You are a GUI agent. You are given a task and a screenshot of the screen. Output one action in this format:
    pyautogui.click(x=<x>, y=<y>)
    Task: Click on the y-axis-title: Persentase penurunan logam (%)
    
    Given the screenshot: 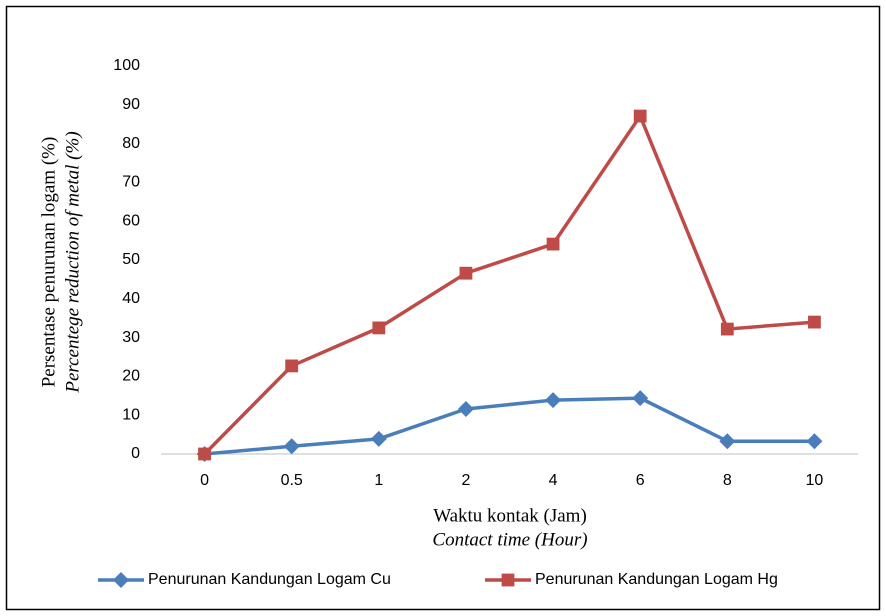 What is the action you would take?
    pyautogui.click(x=48, y=262)
    